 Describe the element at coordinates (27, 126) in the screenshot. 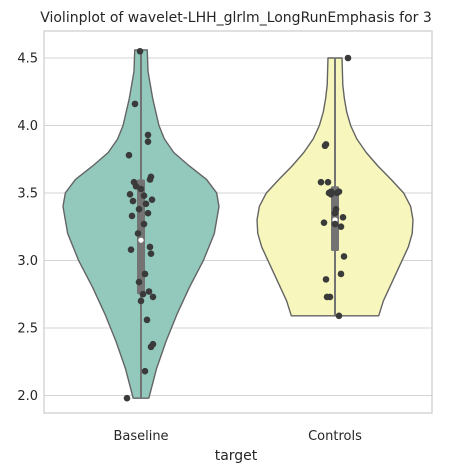

I see `y-tick-label: 4.0` at that location.